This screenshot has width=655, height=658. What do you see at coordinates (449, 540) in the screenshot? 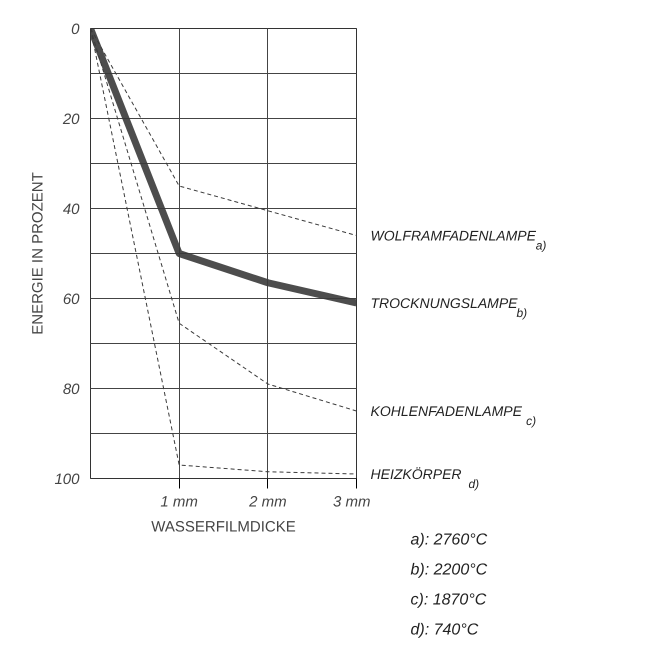
I see `text: a): 2760°C` at bounding box center [449, 540].